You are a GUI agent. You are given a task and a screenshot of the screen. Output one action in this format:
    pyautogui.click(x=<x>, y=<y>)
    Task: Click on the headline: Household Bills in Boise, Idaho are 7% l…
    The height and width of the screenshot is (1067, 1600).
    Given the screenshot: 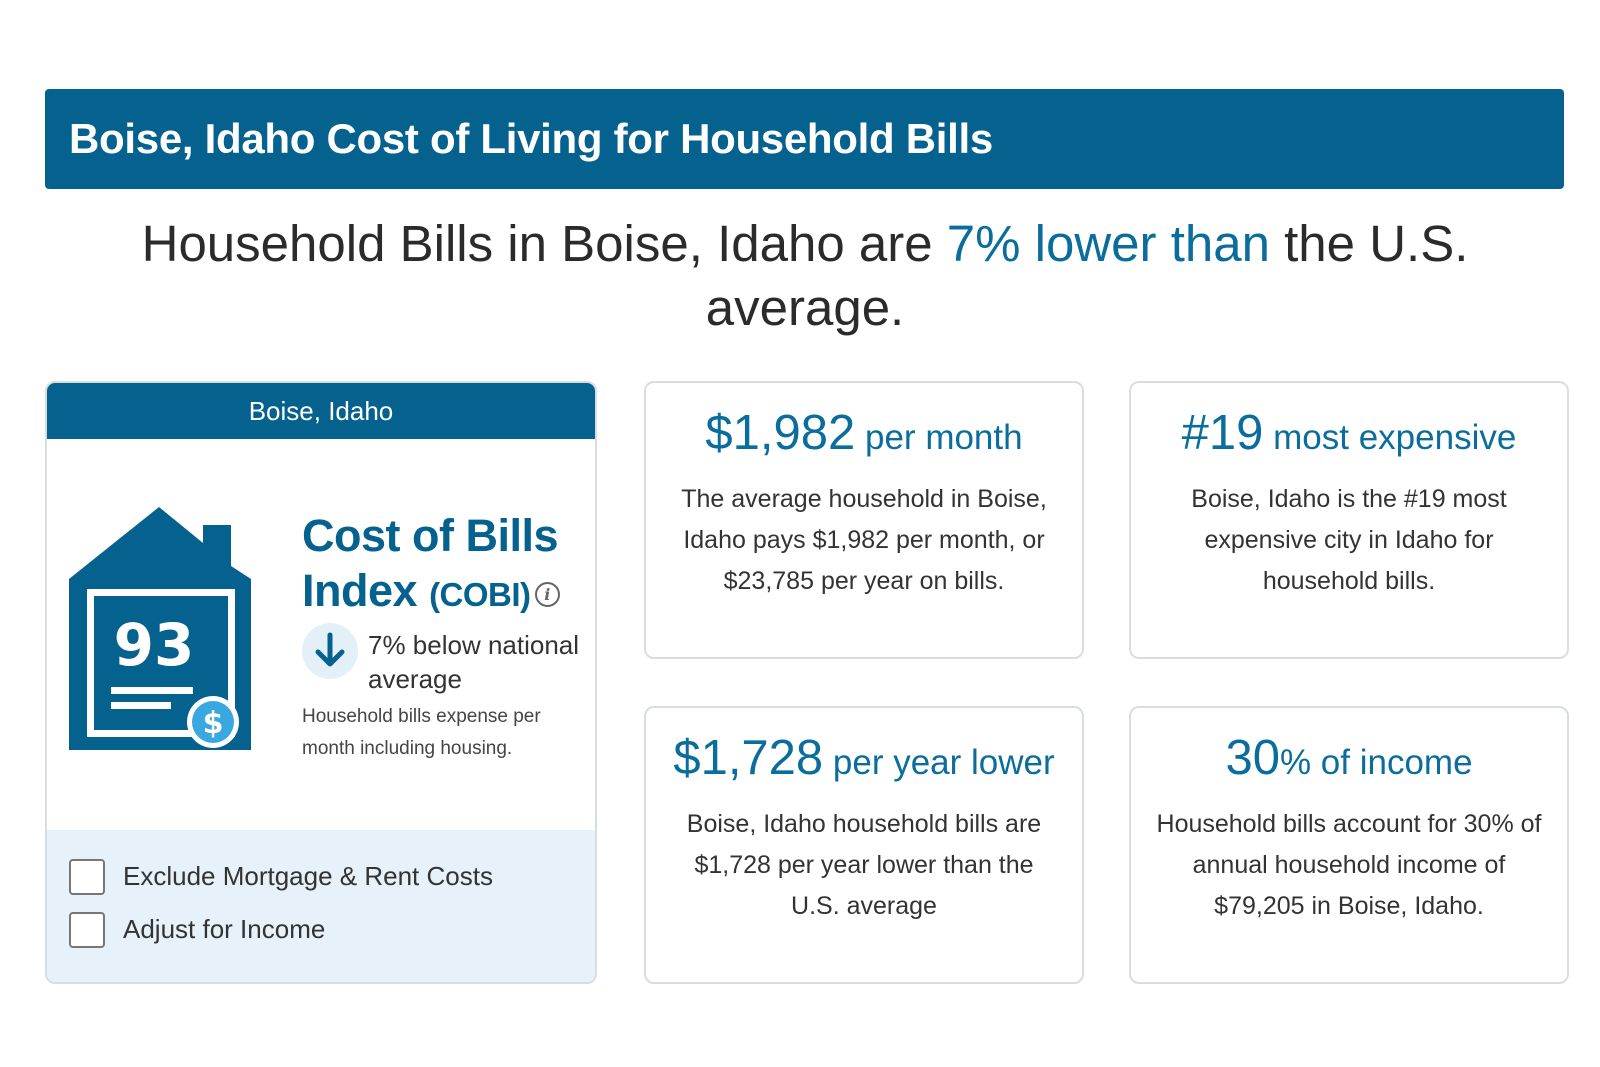 What is the action you would take?
    pyautogui.click(x=805, y=276)
    